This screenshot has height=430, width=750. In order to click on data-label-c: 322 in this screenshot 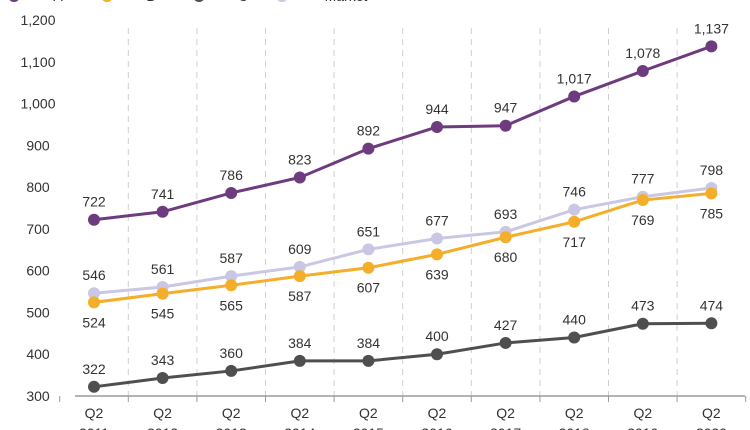, I will do `click(94, 369)`.